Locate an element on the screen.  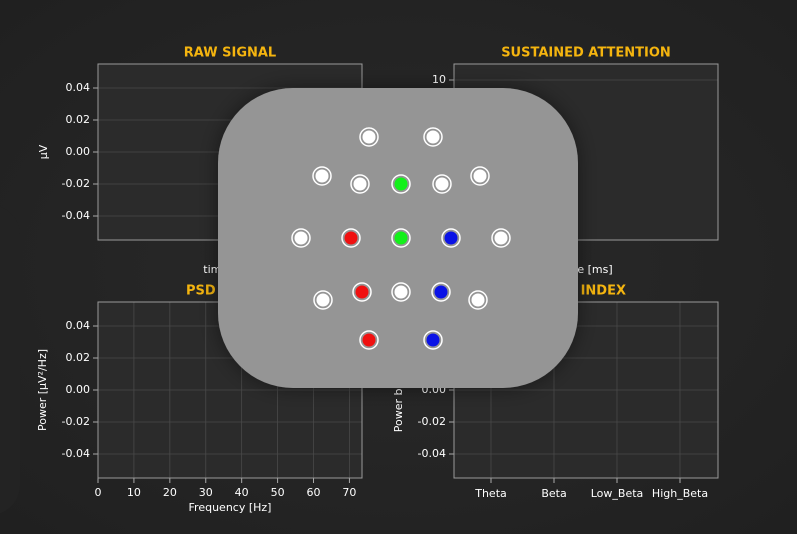
chart-title: RAW SIGNAL is located at coordinates (230, 53).